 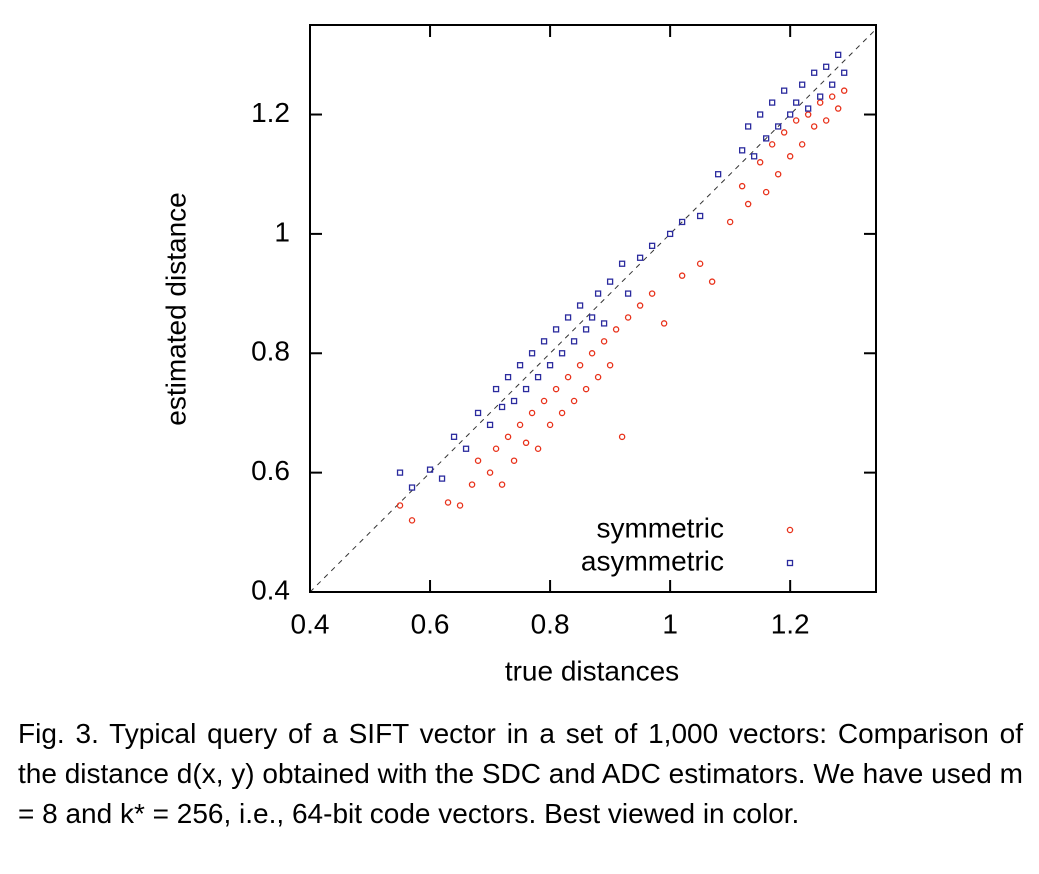 What do you see at coordinates (270, 112) in the screenshot?
I see `y-tick-label: 1.2` at bounding box center [270, 112].